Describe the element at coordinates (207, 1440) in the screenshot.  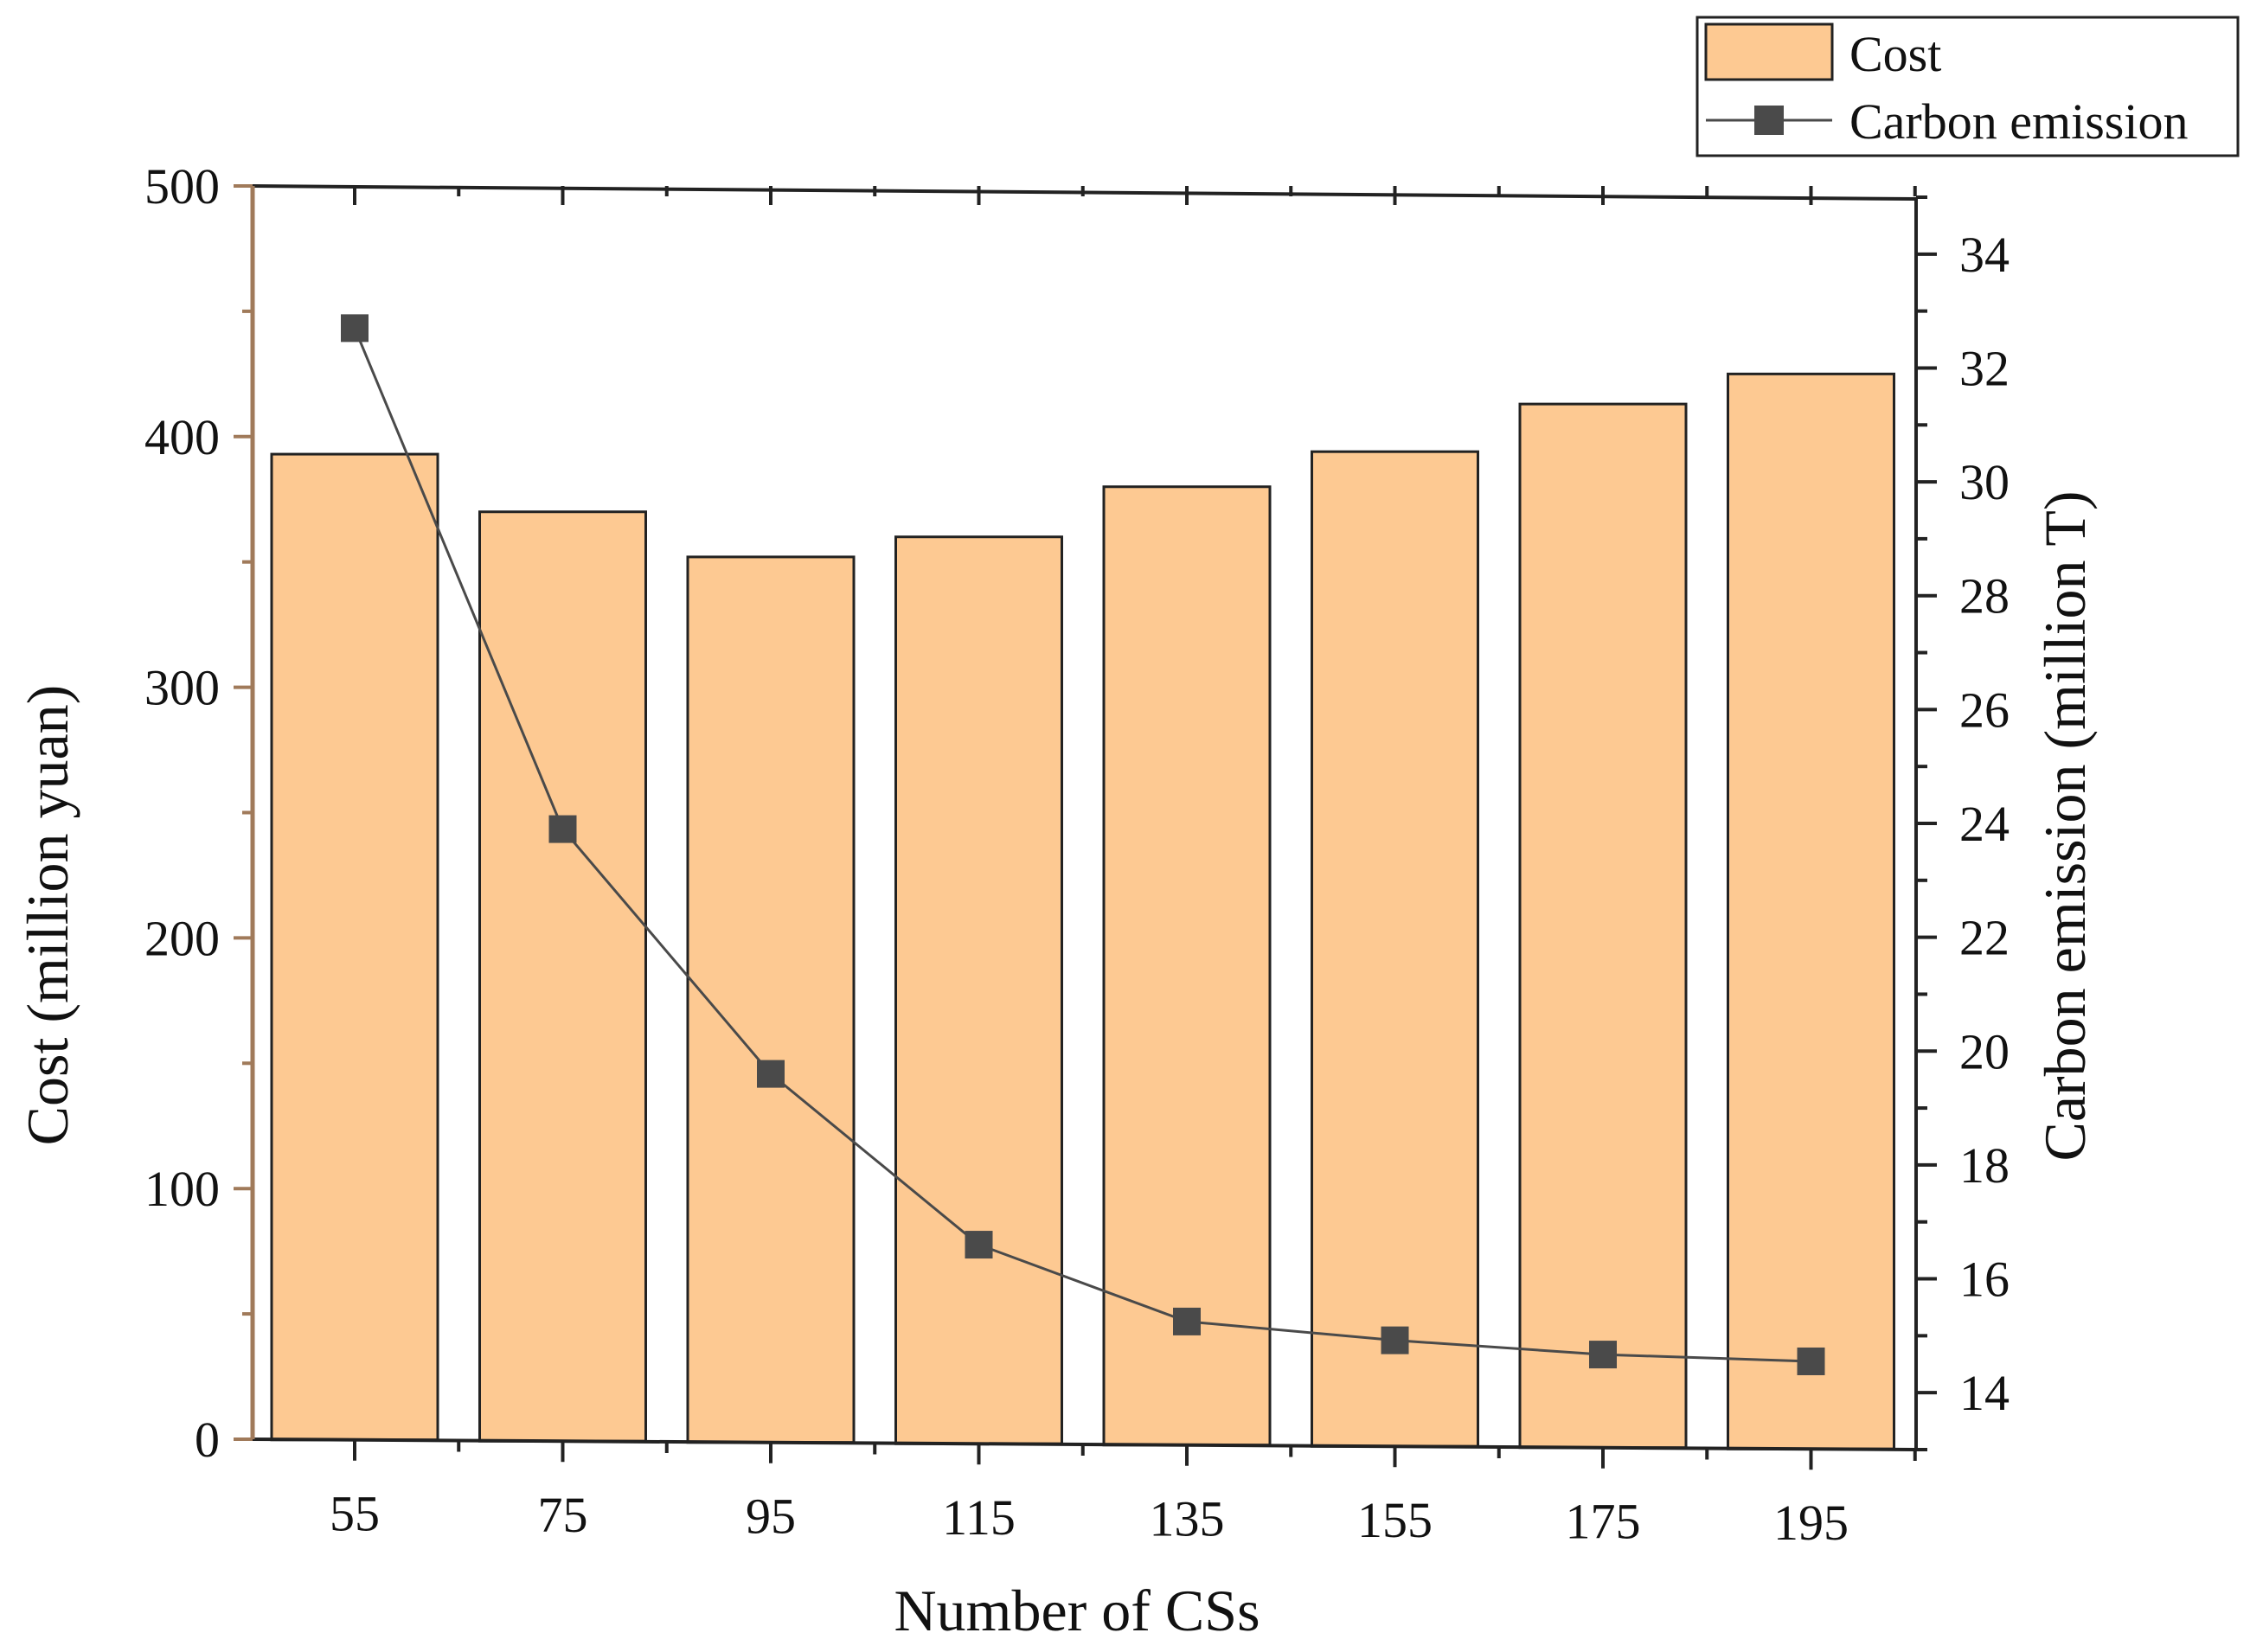
I see `y-tick-label-0: 0` at that location.